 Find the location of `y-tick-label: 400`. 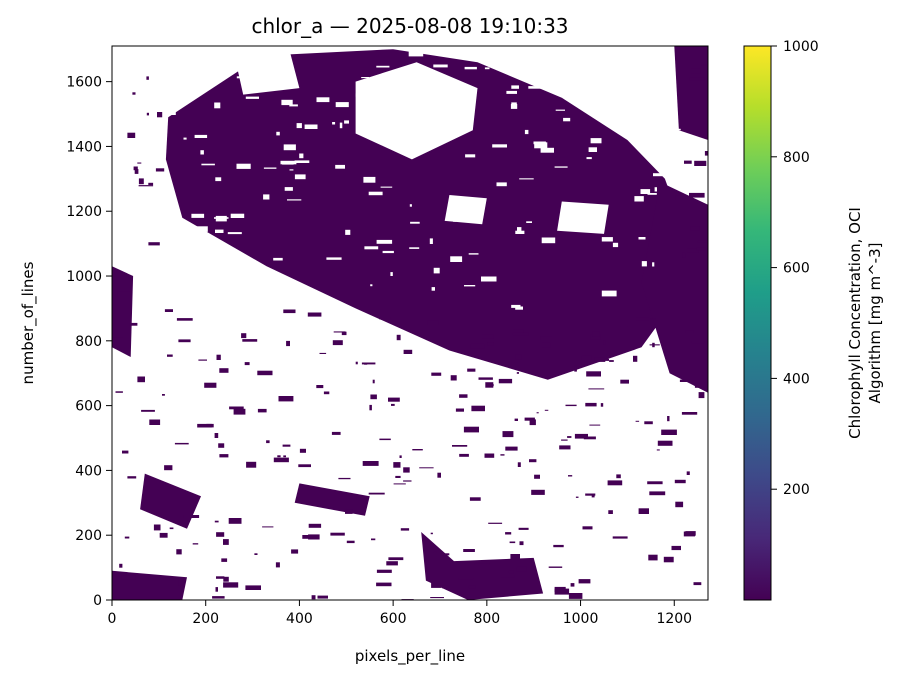

y-tick-label: 400 is located at coordinates (88, 471).